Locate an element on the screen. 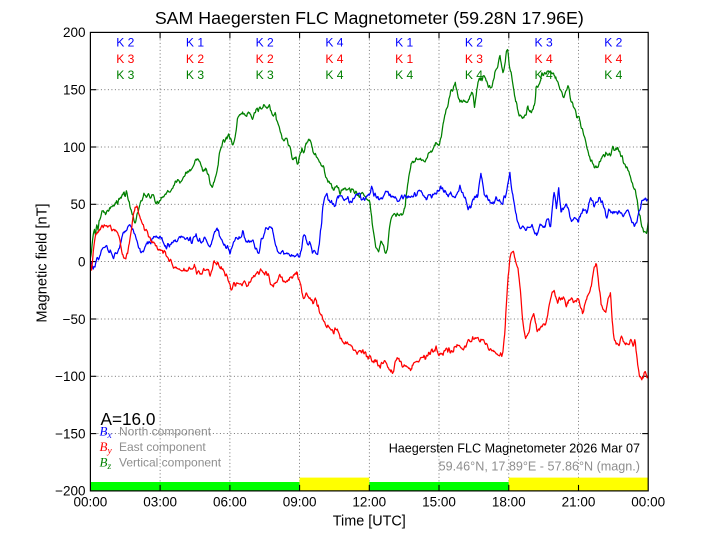  svg-text: A=16.0 is located at coordinates (128, 419).